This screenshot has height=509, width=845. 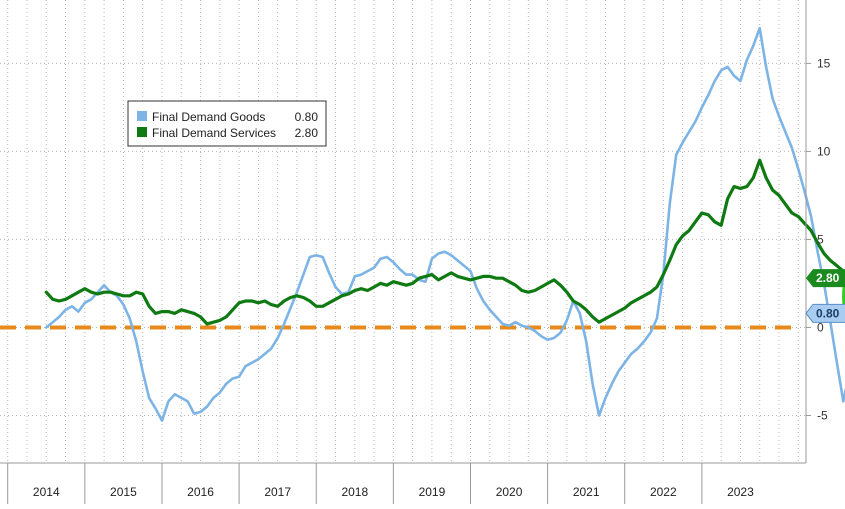 I want to click on legend-box, so click(x=227, y=123).